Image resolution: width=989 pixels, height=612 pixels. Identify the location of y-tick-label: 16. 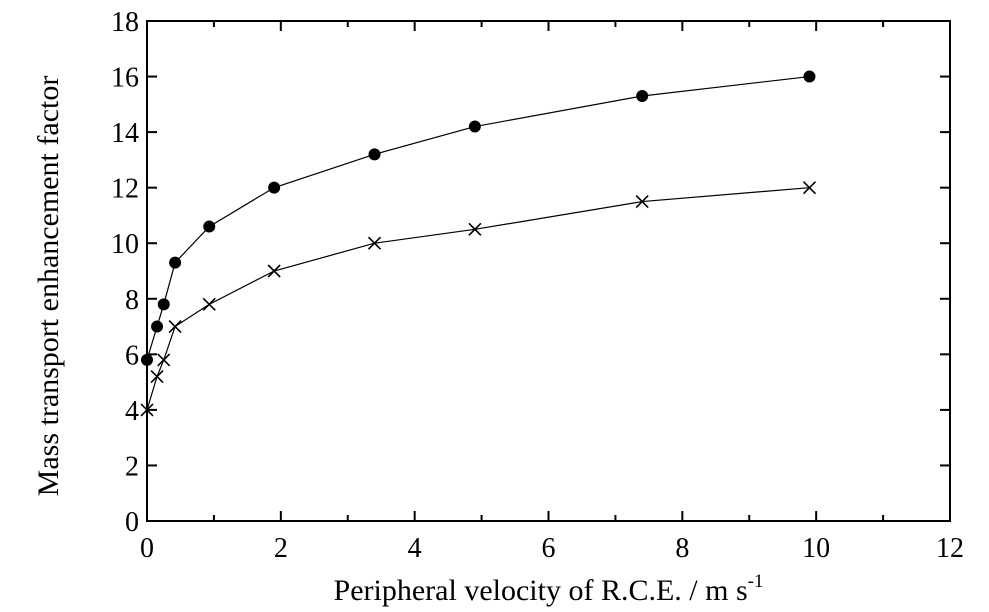
(125, 78).